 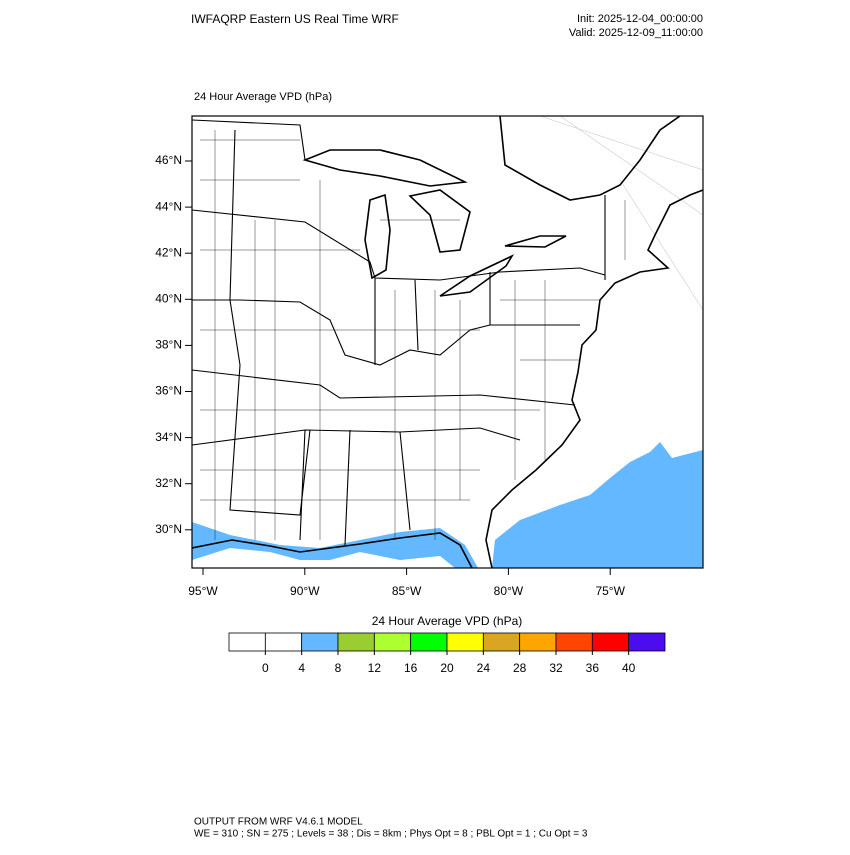 What do you see at coordinates (305, 591) in the screenshot?
I see `lon-label: 90°W` at bounding box center [305, 591].